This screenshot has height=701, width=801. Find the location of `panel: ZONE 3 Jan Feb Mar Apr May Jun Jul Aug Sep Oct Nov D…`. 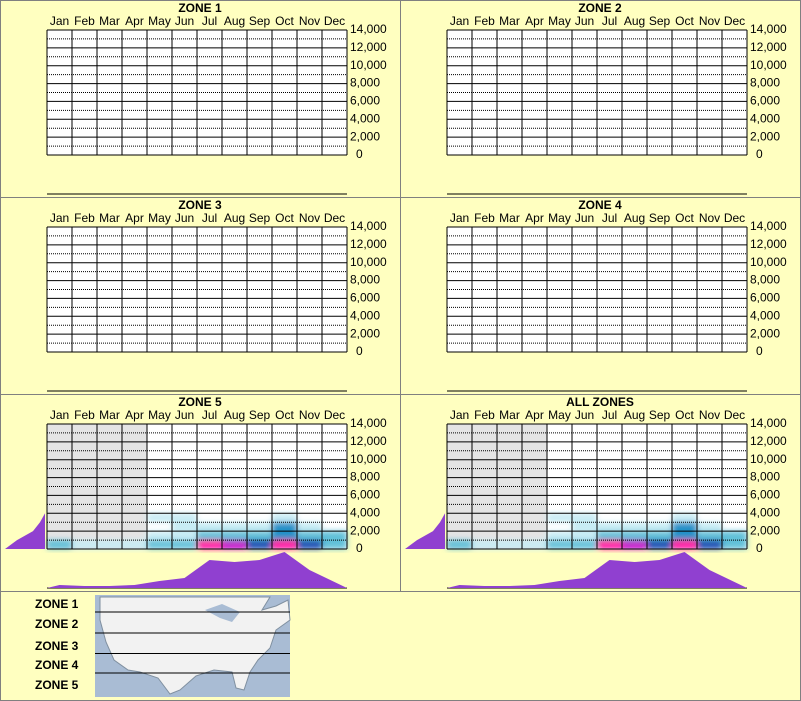

panel: ZONE 3 Jan Feb Mar Apr May Jun Jul Aug Sep Oct Nov D… is located at coordinates (216, 295).